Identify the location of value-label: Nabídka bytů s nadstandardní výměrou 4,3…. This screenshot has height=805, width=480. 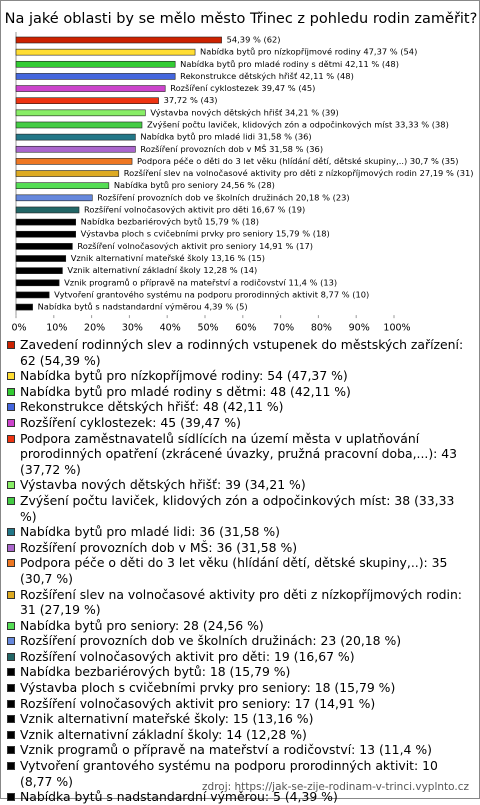
(143, 307).